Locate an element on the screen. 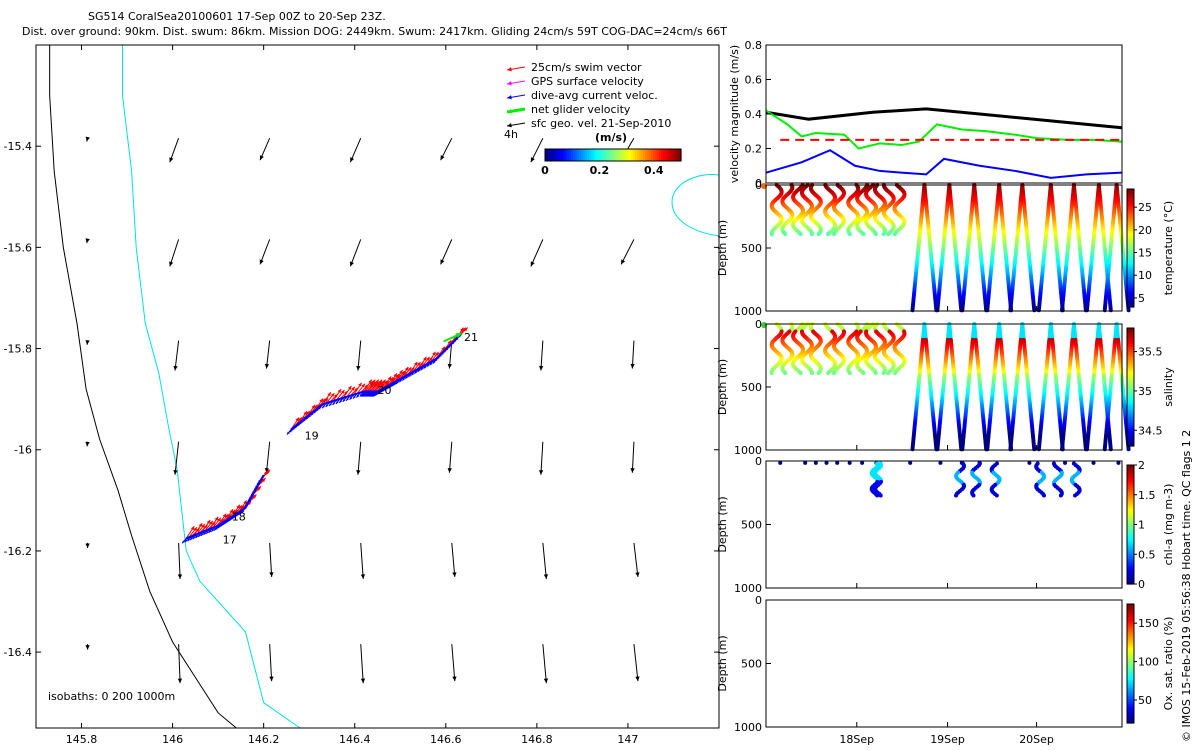  section-colorbar-tick-label: 15 is located at coordinates (1145, 253).